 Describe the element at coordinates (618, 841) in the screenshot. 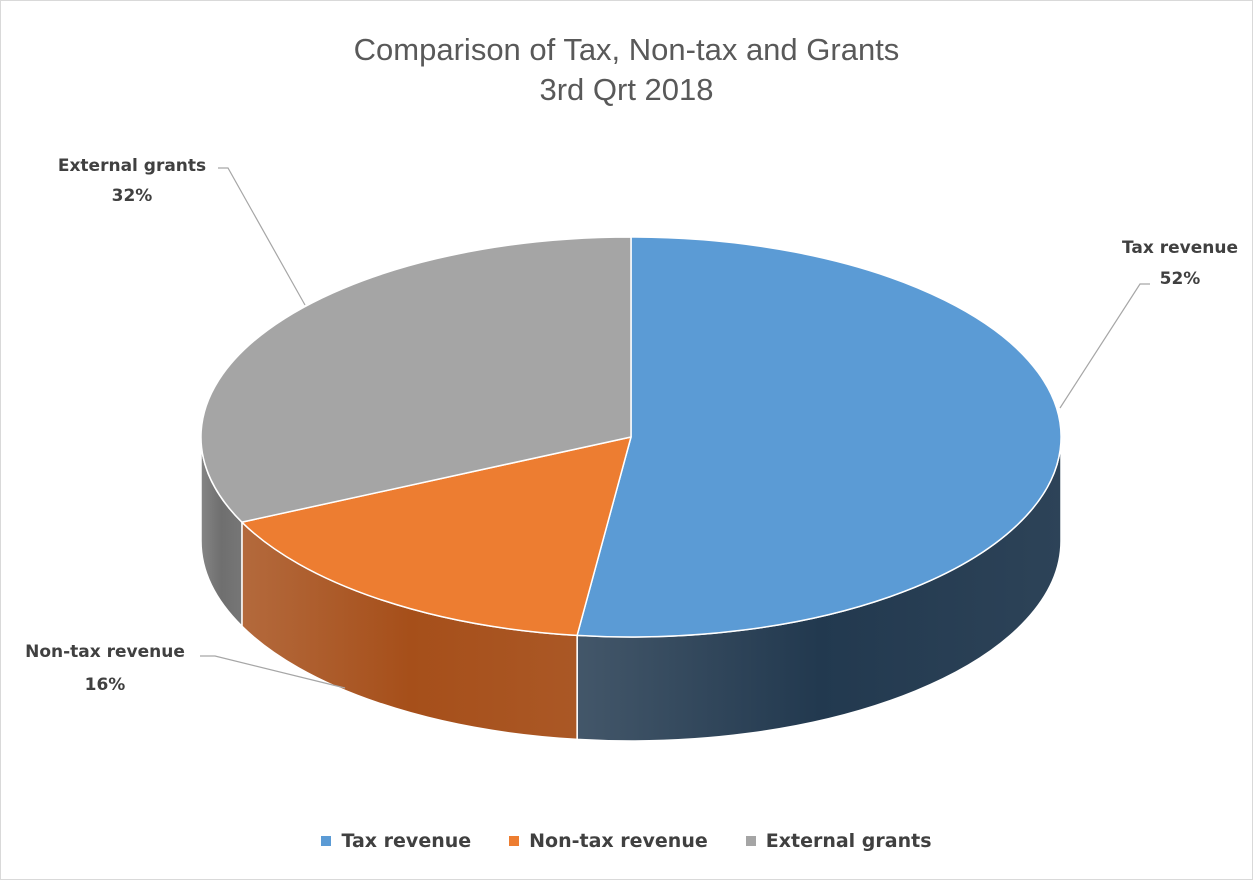

I see `legend-label-non-tax-revenue: Non-tax revenue` at that location.